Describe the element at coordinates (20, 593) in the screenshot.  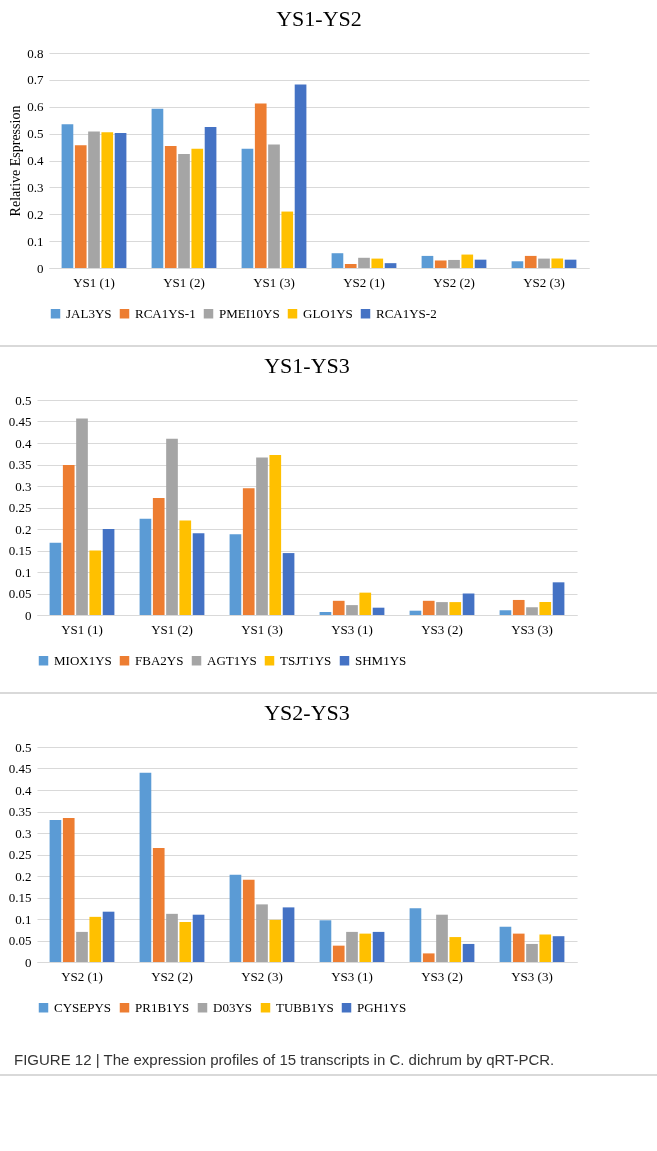
I see `y-tick-label: 0.05` at that location.